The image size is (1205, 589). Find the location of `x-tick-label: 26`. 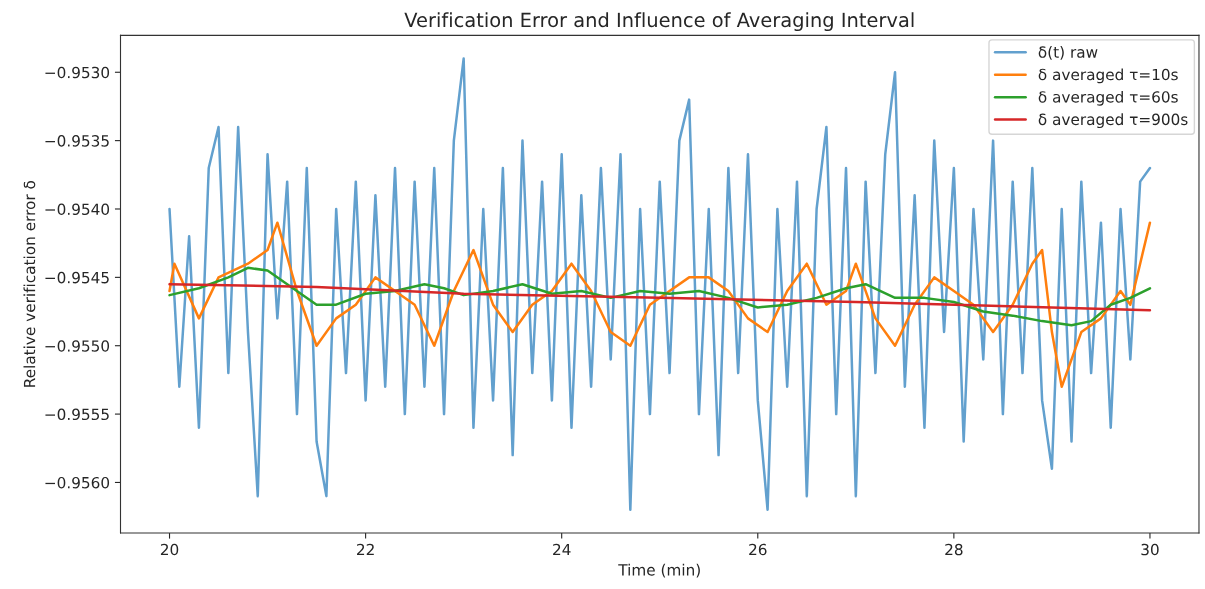

x-tick-label: 26 is located at coordinates (758, 549).